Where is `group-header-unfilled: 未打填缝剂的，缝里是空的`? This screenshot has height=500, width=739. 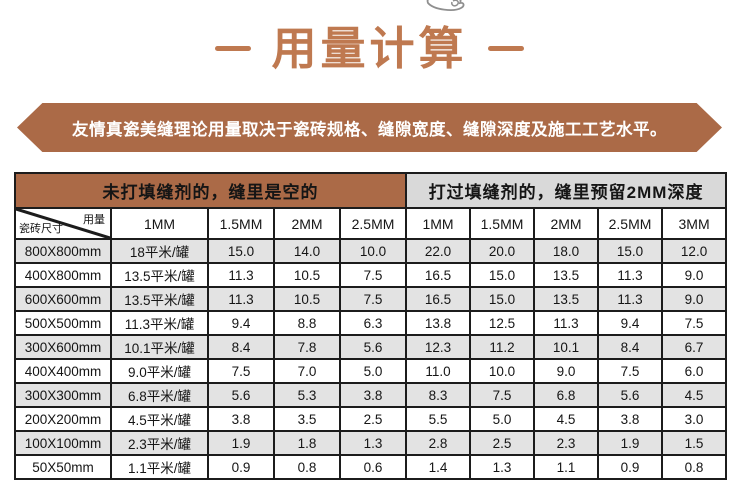
group-header-unfilled: 未打填缝剂的，缝里是空的 is located at coordinates (210, 190).